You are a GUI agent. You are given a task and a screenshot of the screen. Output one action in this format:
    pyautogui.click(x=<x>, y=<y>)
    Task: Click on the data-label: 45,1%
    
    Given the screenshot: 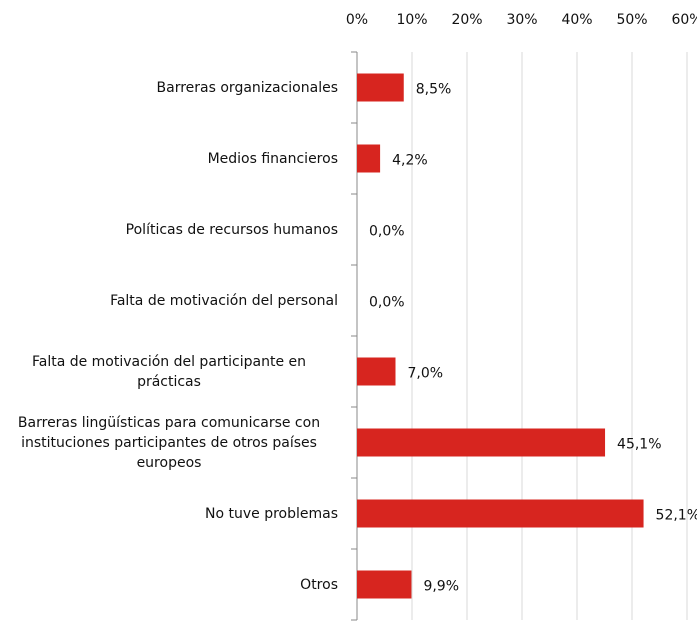 What is the action you would take?
    pyautogui.click(x=639, y=445)
    